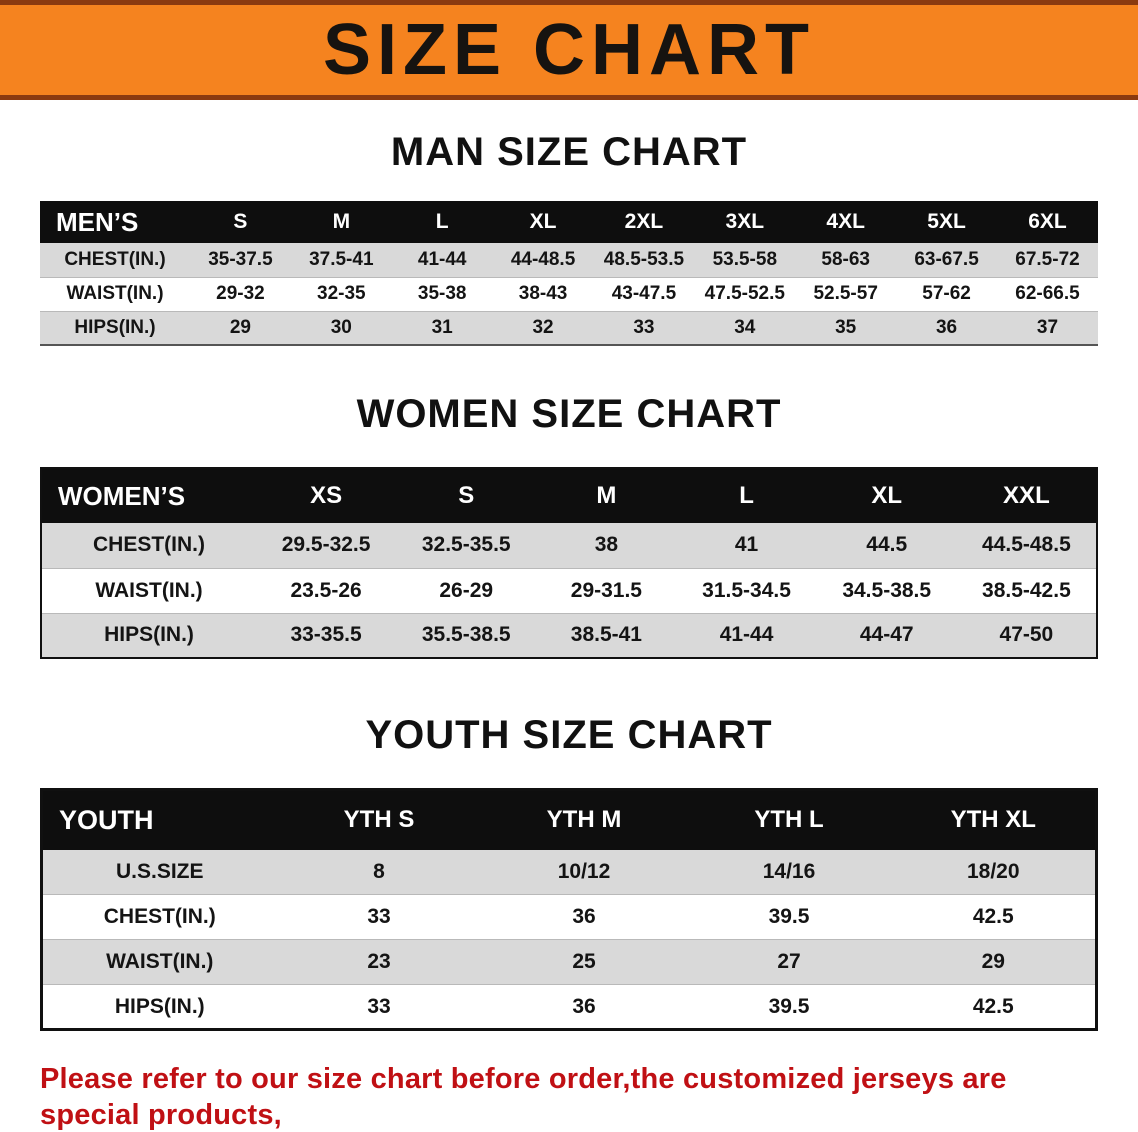  I want to click on size-value: 38-43, so click(543, 294).